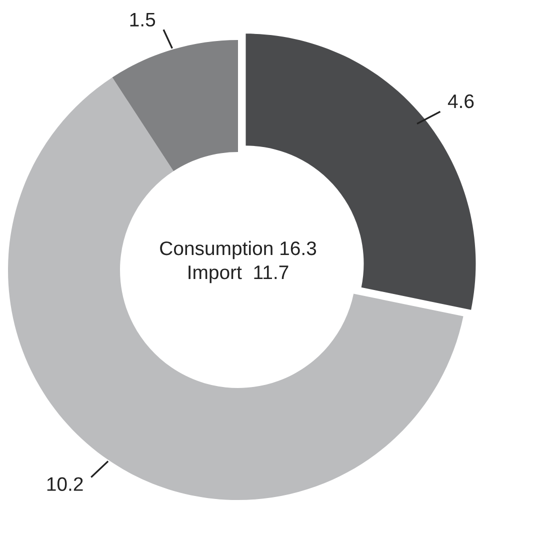 This screenshot has height=534, width=552. What do you see at coordinates (143, 19) in the screenshot?
I see `data-label: 1.5` at bounding box center [143, 19].